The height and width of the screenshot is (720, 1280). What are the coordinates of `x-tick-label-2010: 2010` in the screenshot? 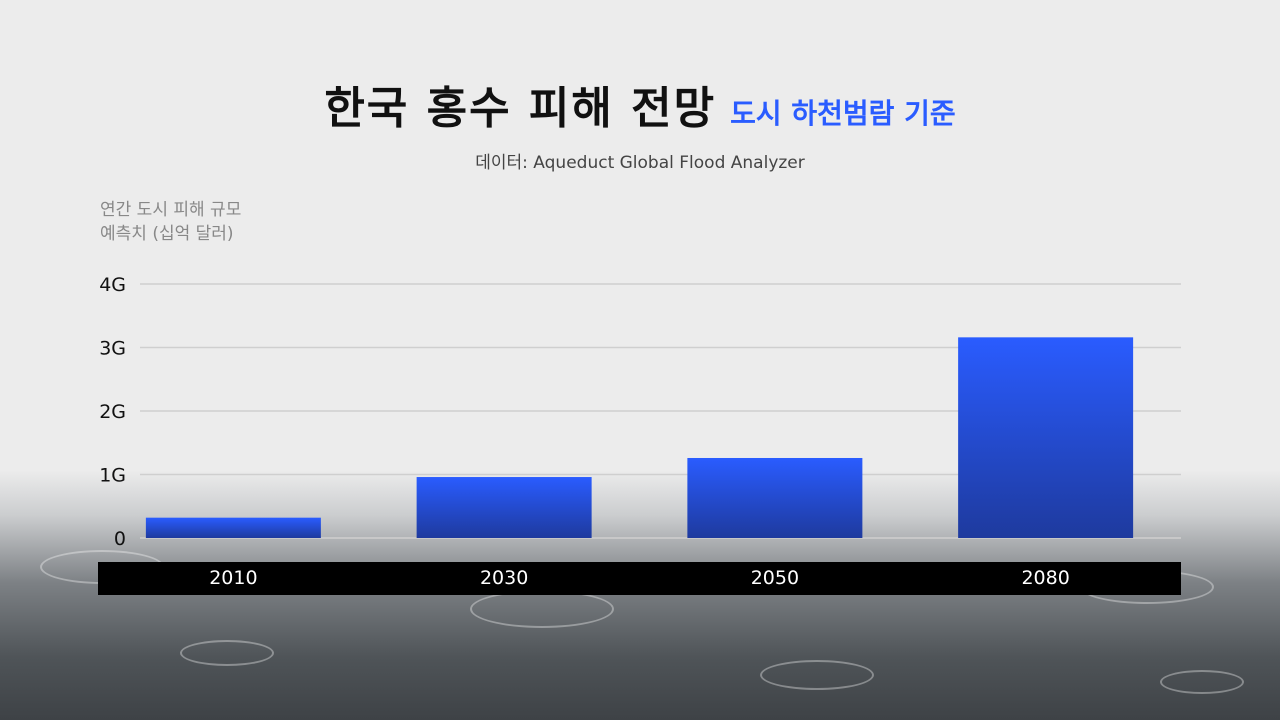 It's located at (233, 578).